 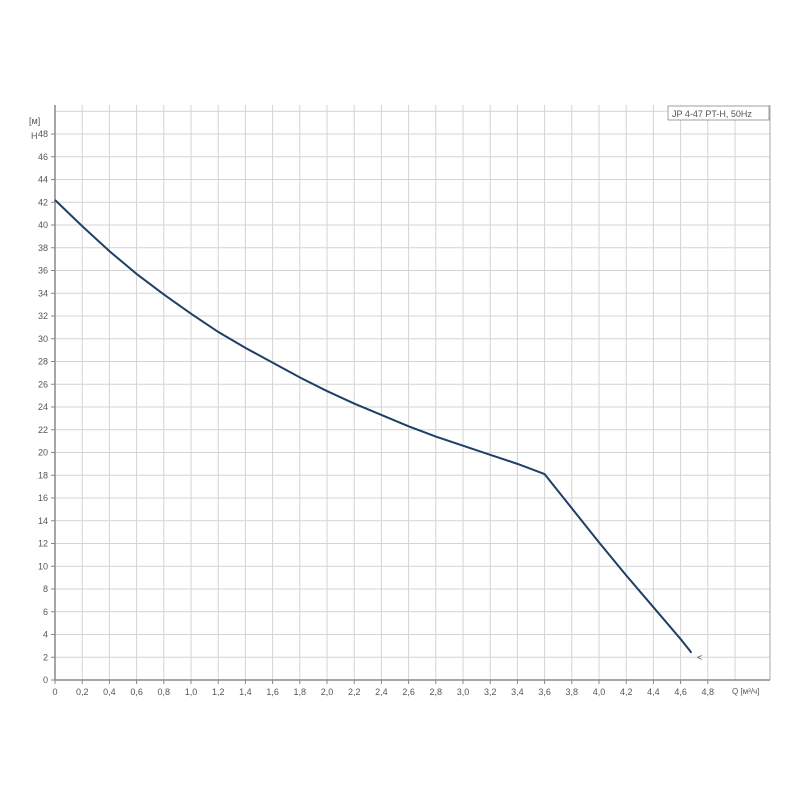 What do you see at coordinates (626, 692) in the screenshot?
I see `x-tick-label: 4,2` at bounding box center [626, 692].